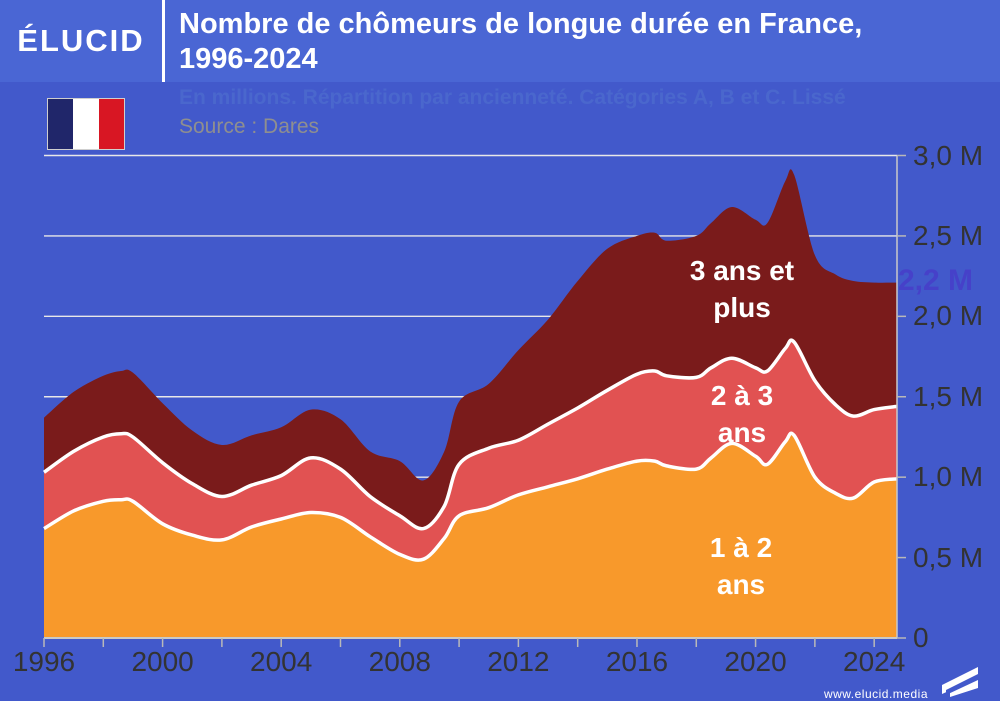 This screenshot has width=1000, height=701. What do you see at coordinates (162, 661) in the screenshot?
I see `x-tick-label: 2000` at bounding box center [162, 661].